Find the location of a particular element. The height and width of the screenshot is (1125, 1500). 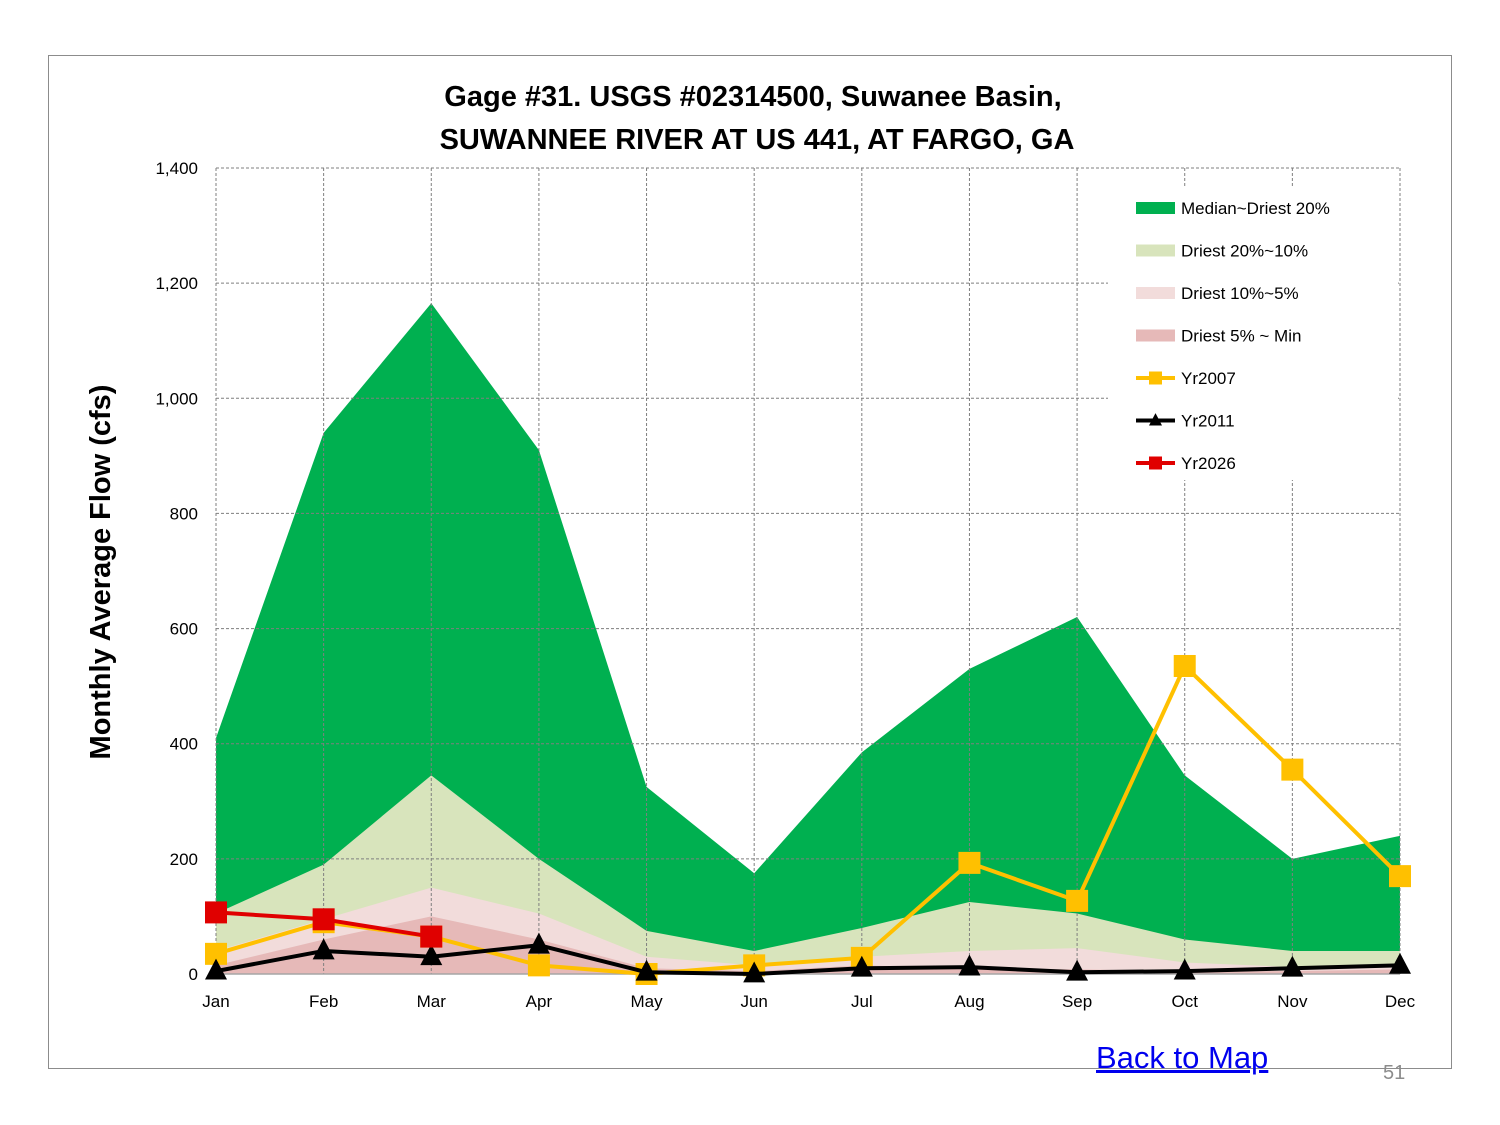

x-tick-label: Feb is located at coordinates (323, 1001).